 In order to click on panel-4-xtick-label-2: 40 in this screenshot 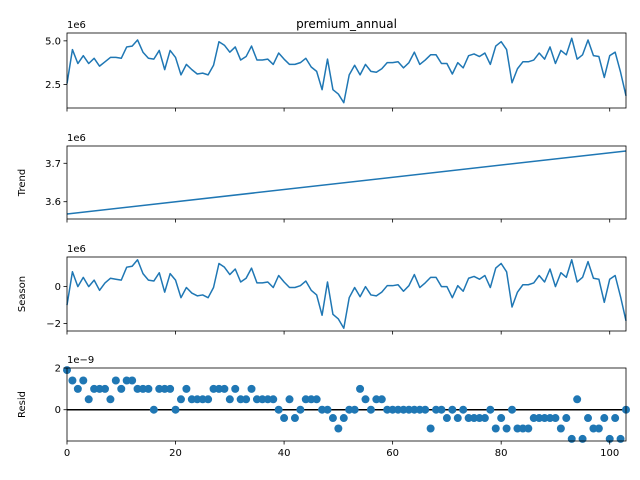, I will do `click(284, 453)`.